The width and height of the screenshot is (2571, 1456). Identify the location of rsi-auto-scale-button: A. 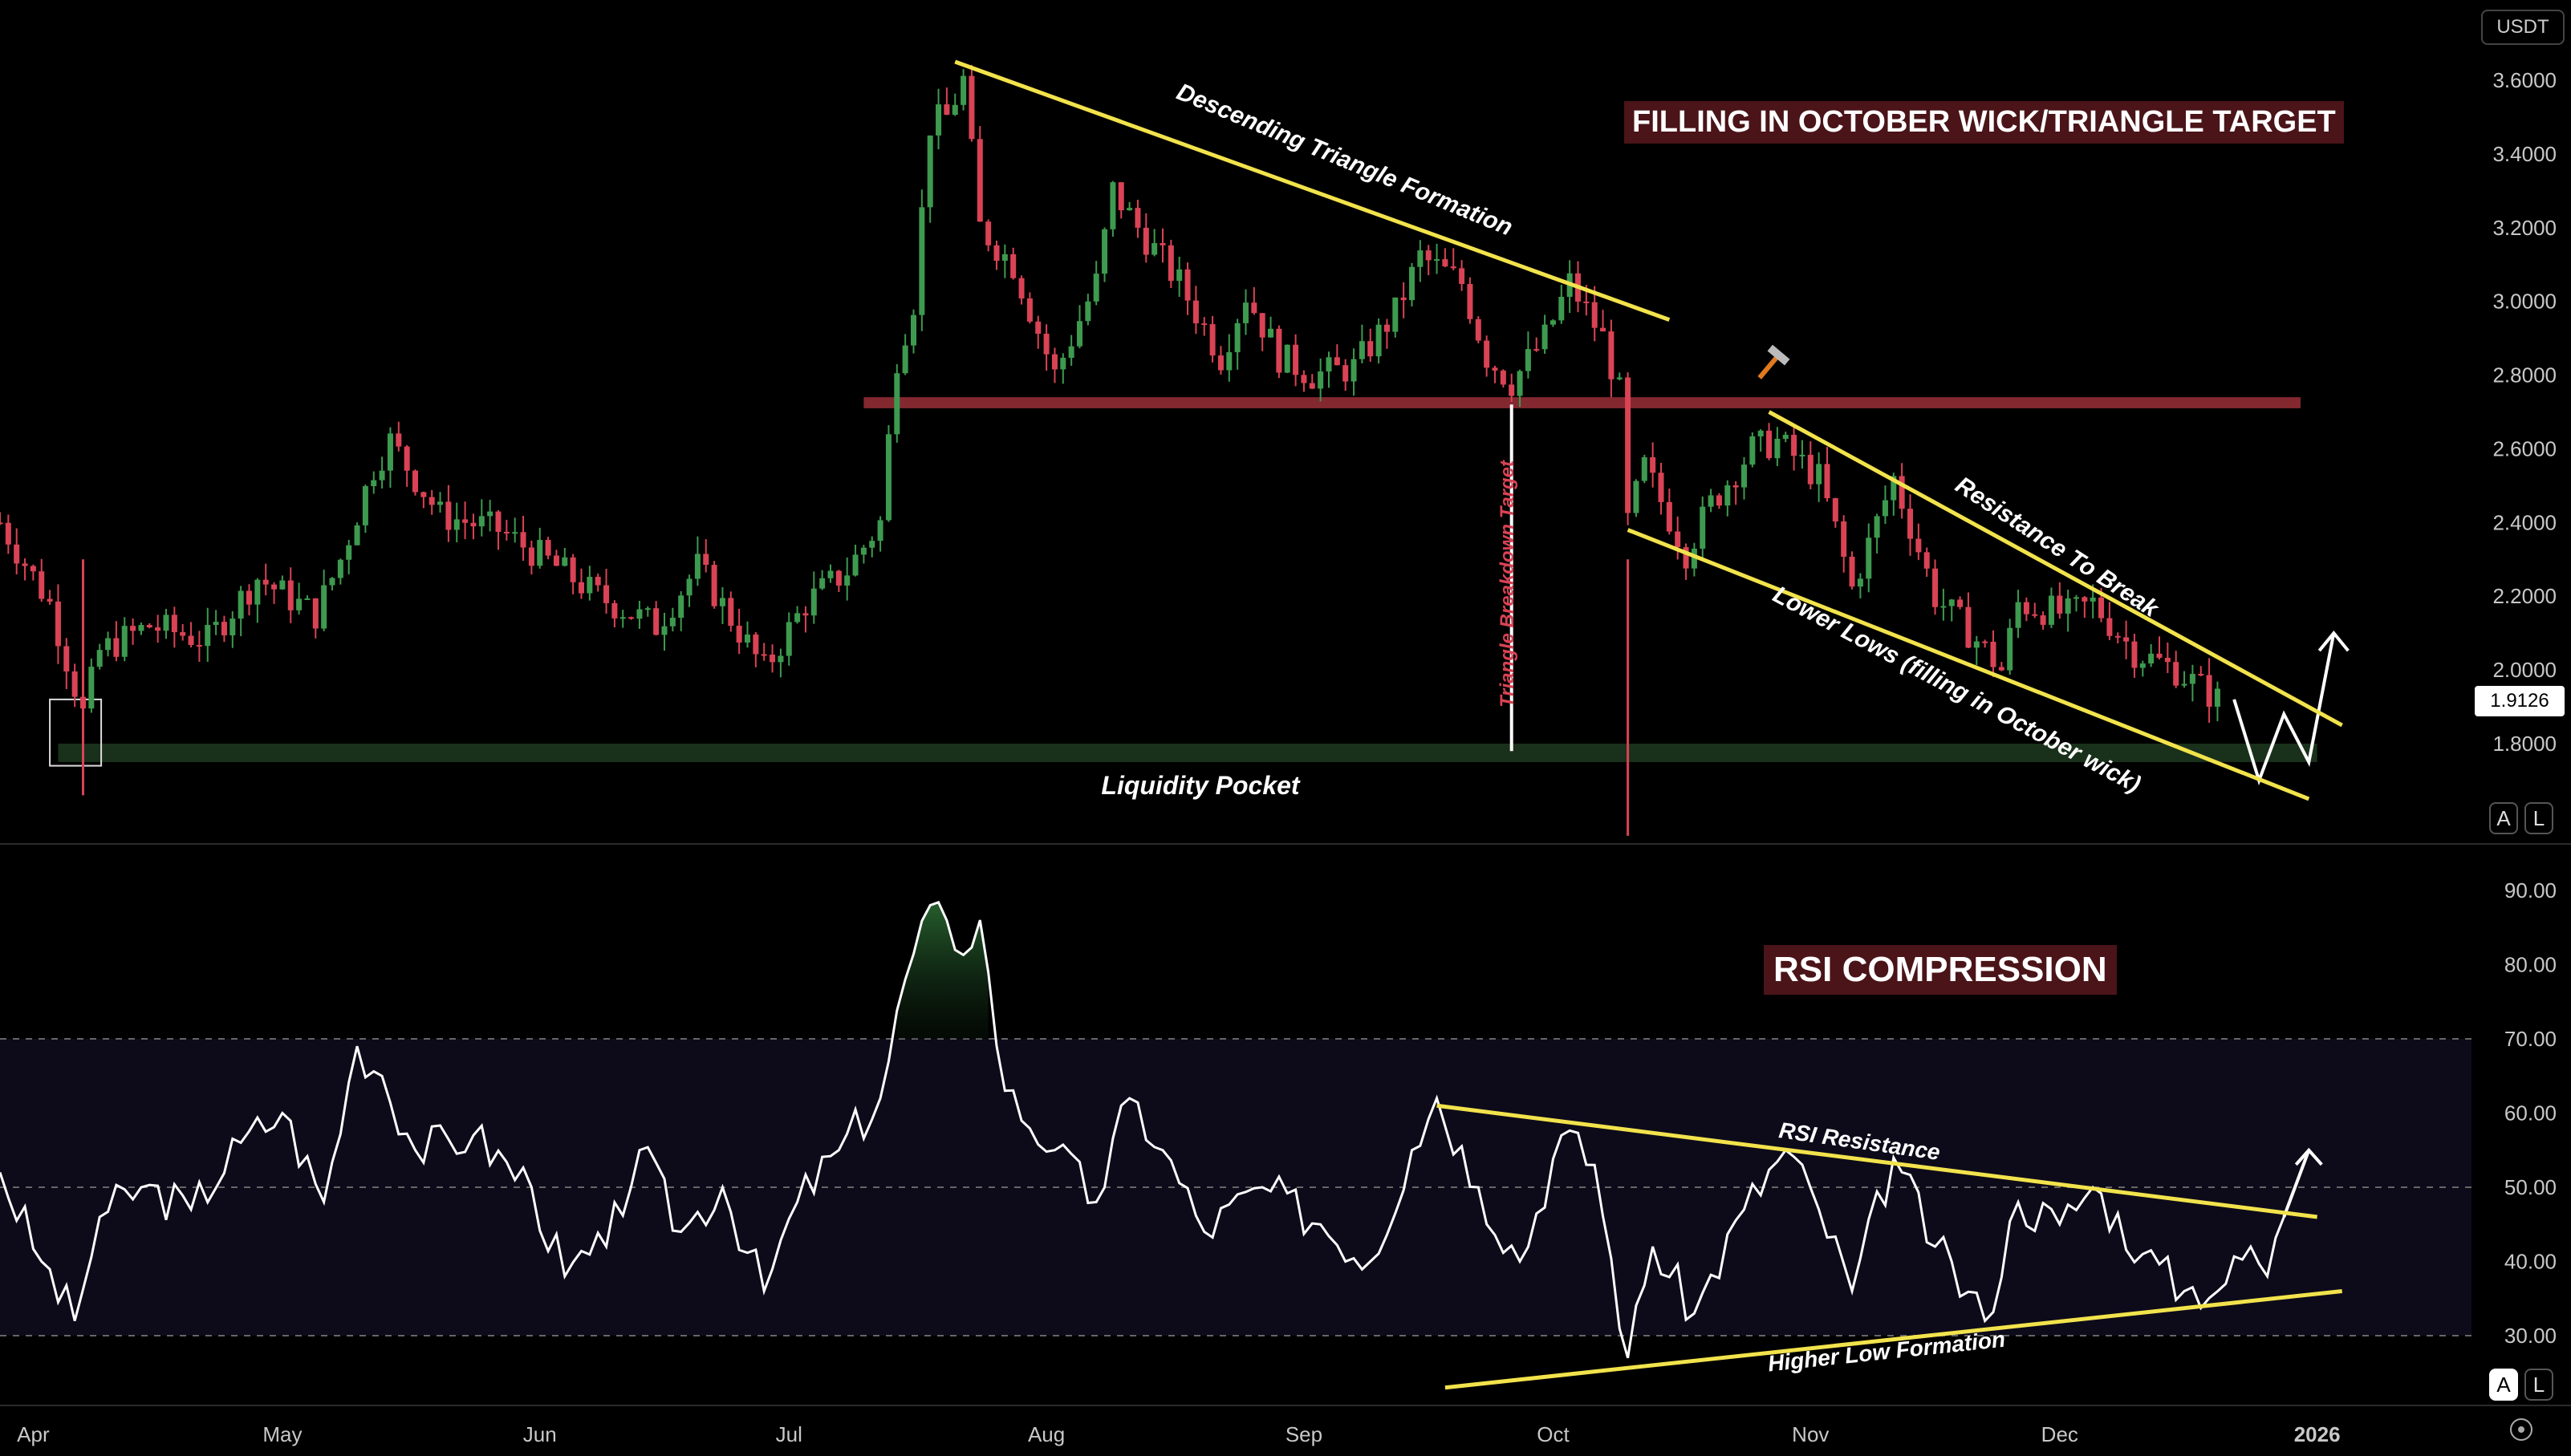
(2503, 1385).